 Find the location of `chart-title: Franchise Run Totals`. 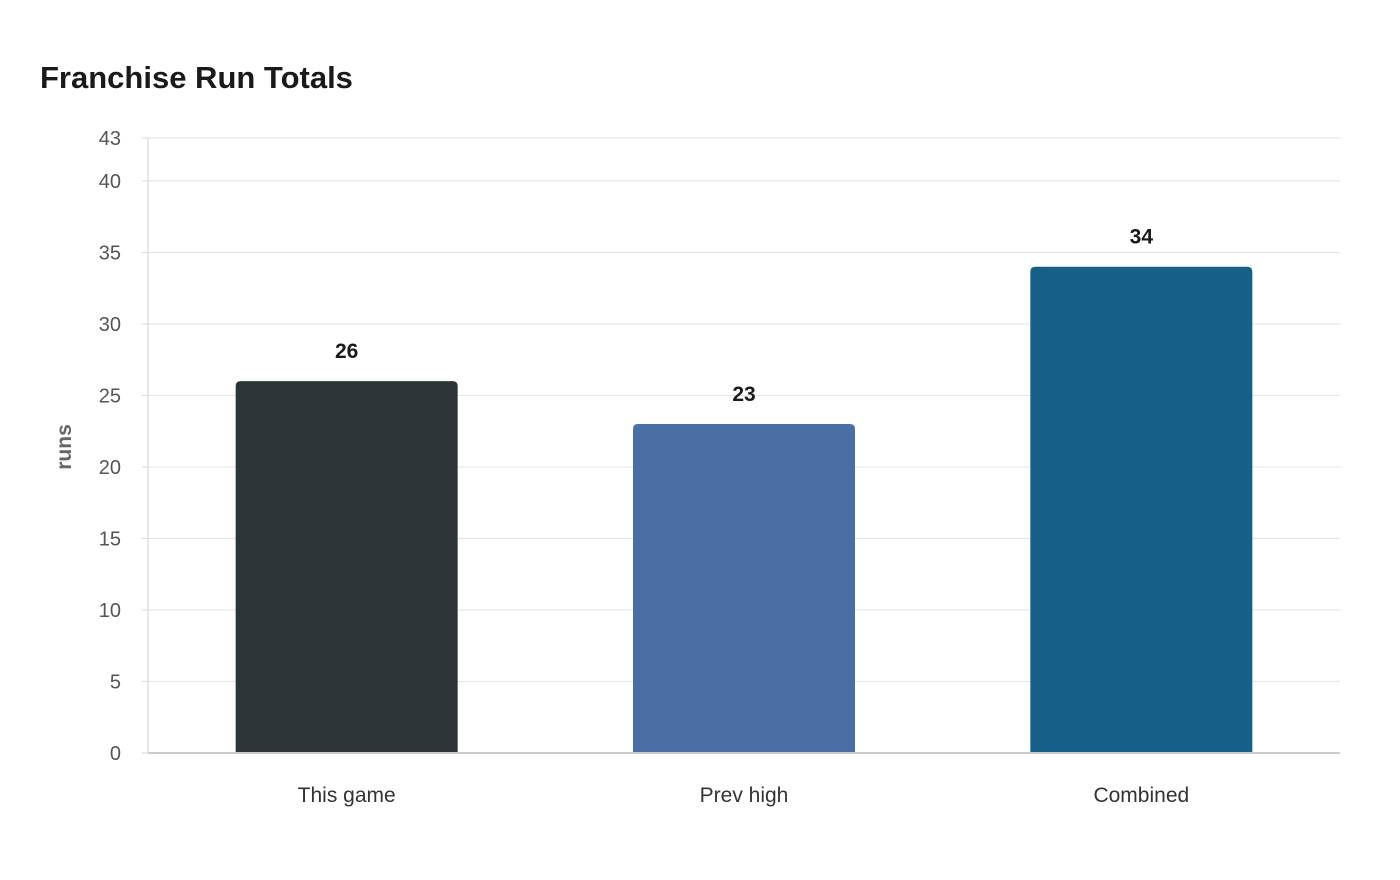

chart-title: Franchise Run Totals is located at coordinates (196, 77).